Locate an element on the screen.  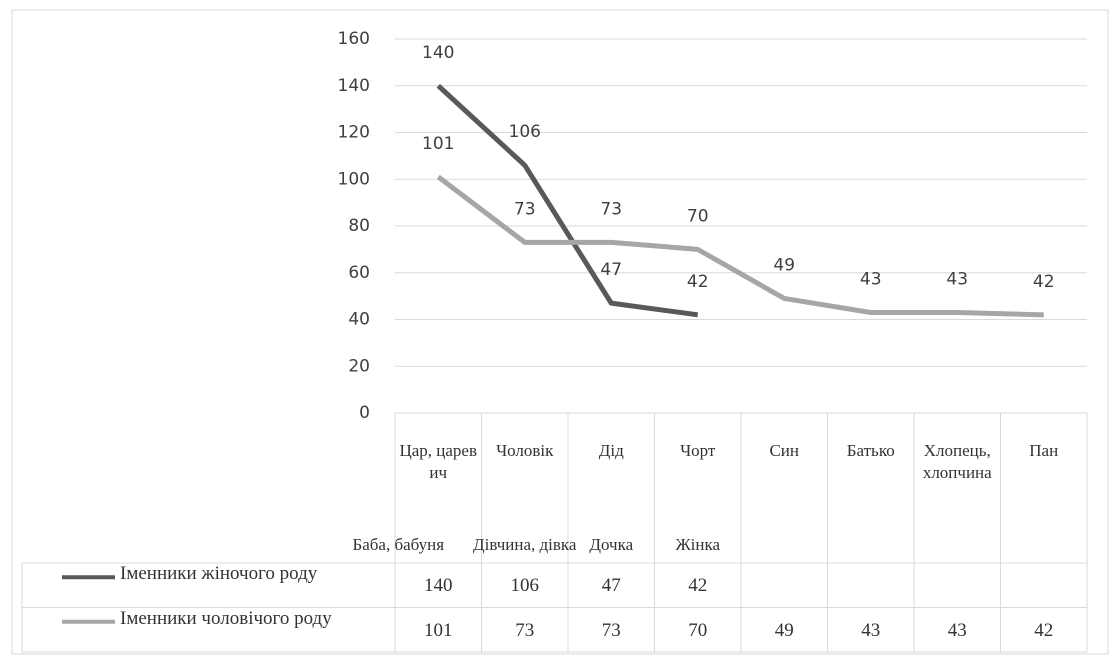
x-tick-label: Пан is located at coordinates (1044, 450).